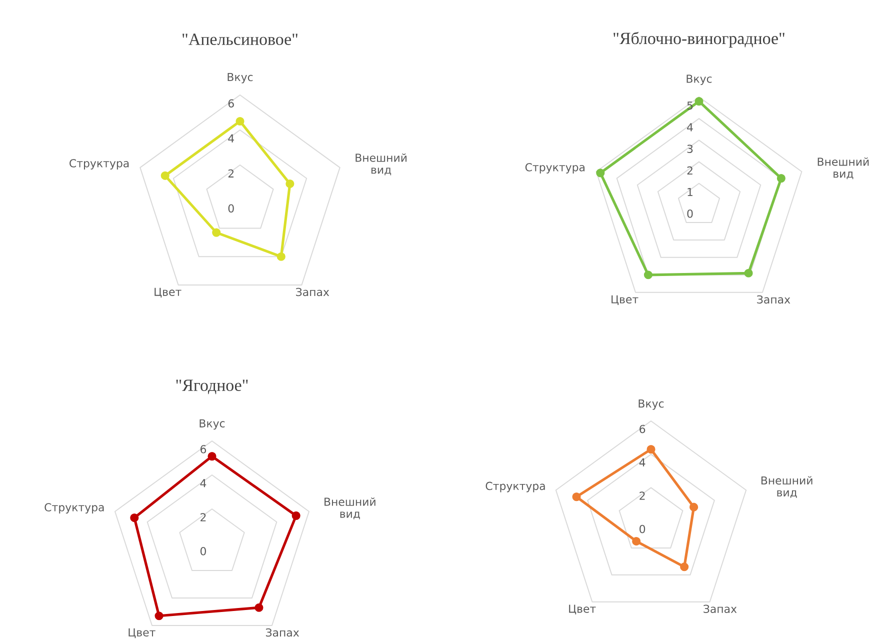  What do you see at coordinates (240, 40) in the screenshot?
I see `chart-title: "Апельсиновое"` at bounding box center [240, 40].